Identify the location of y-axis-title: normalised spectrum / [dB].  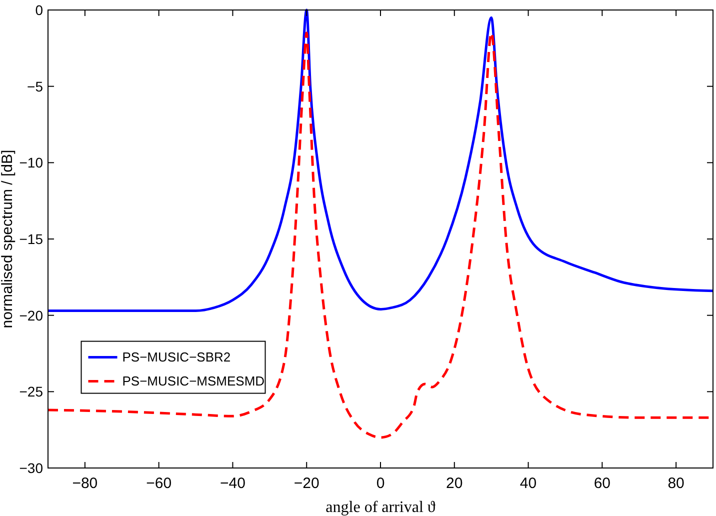
(8, 239).